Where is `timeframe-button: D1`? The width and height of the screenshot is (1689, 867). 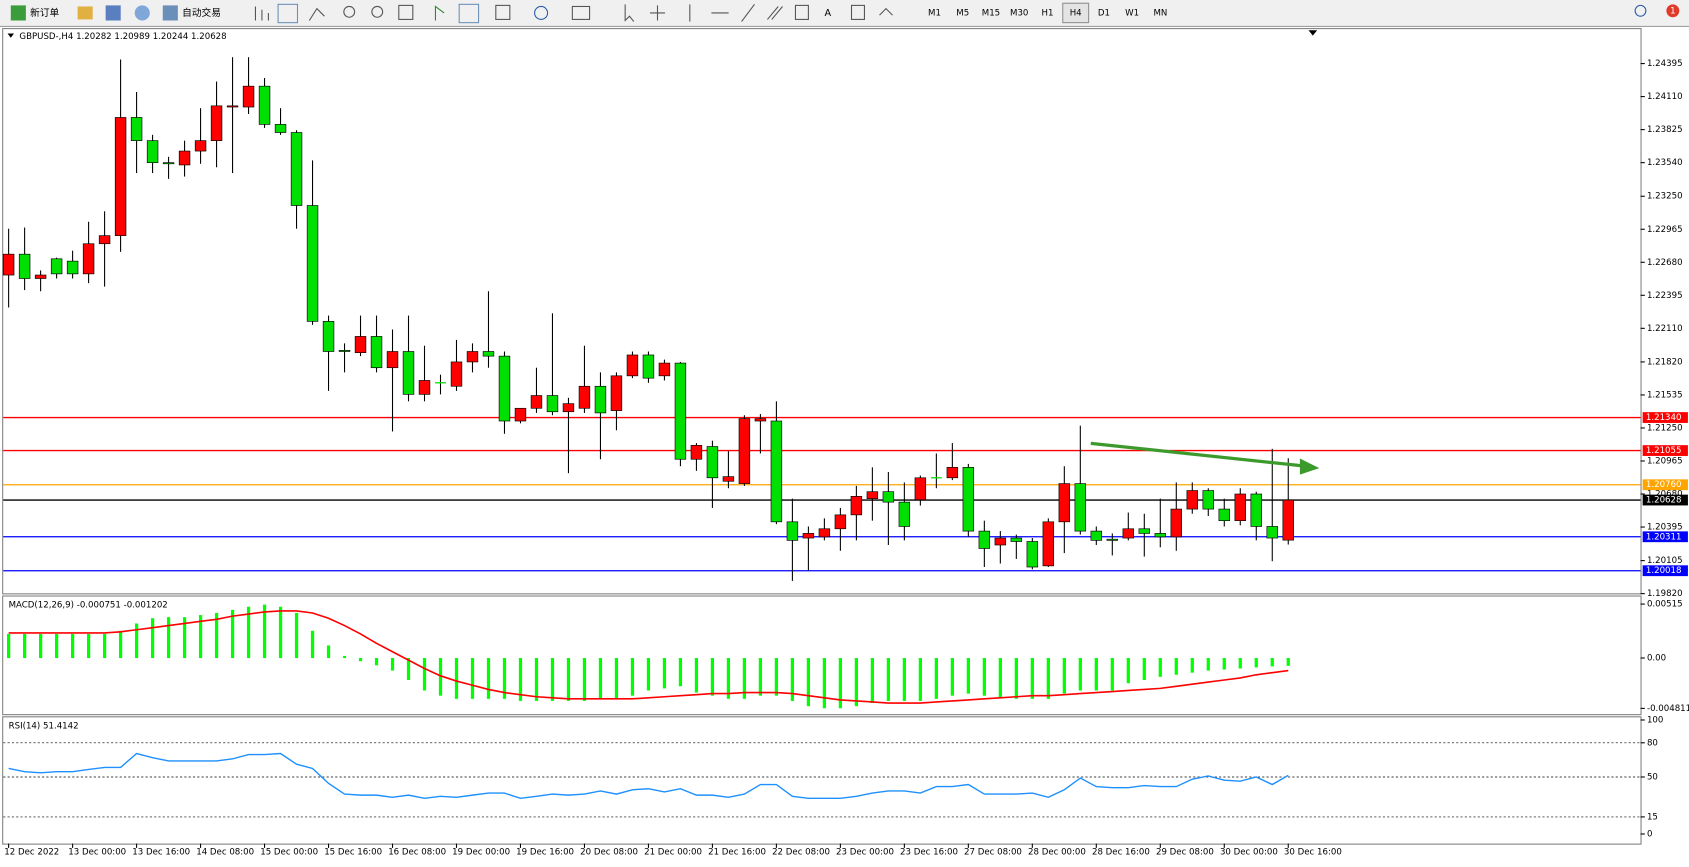
timeframe-button: D1 is located at coordinates (1104, 13).